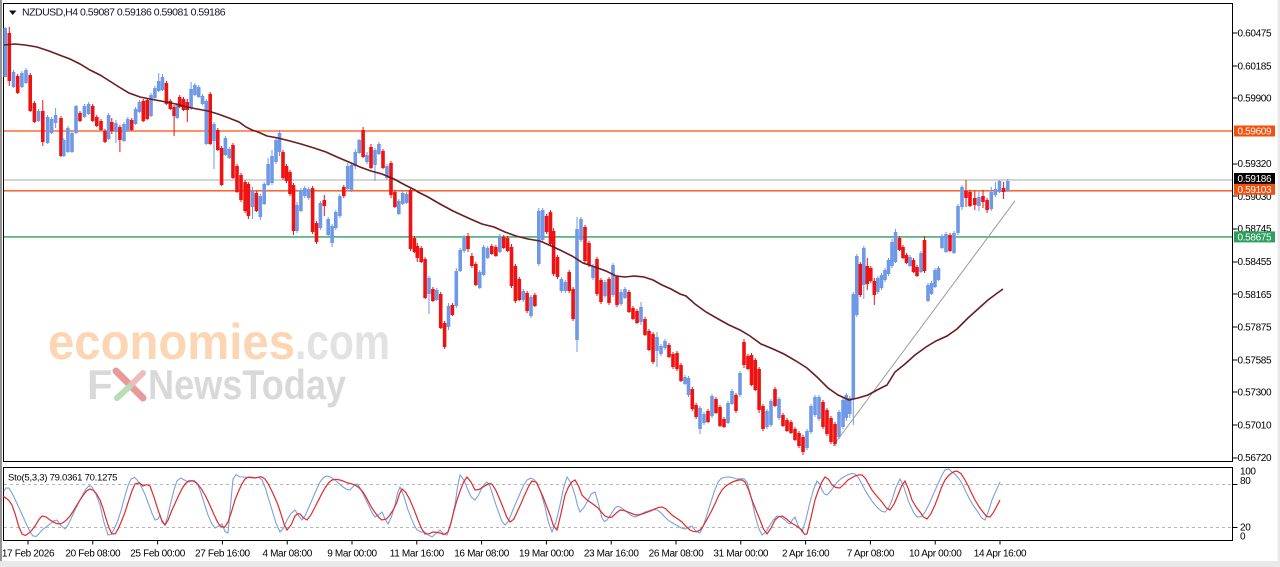  What do you see at coordinates (1248, 472) in the screenshot?
I see `svg-text: 100` at bounding box center [1248, 472].